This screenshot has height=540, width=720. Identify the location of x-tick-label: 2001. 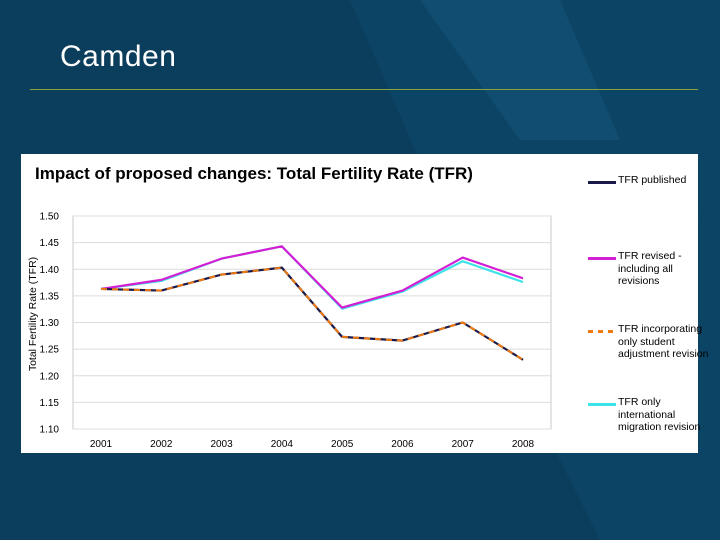
(101, 444).